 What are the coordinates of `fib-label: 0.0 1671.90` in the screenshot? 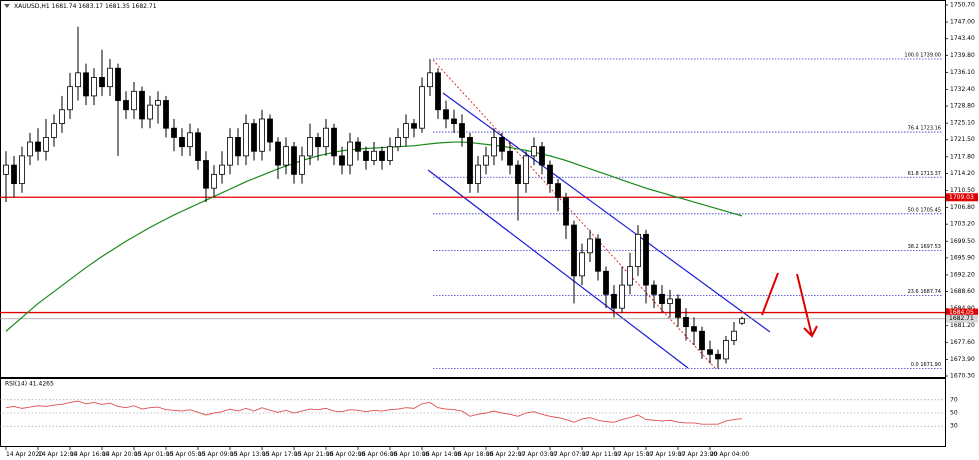 It's located at (926, 365).